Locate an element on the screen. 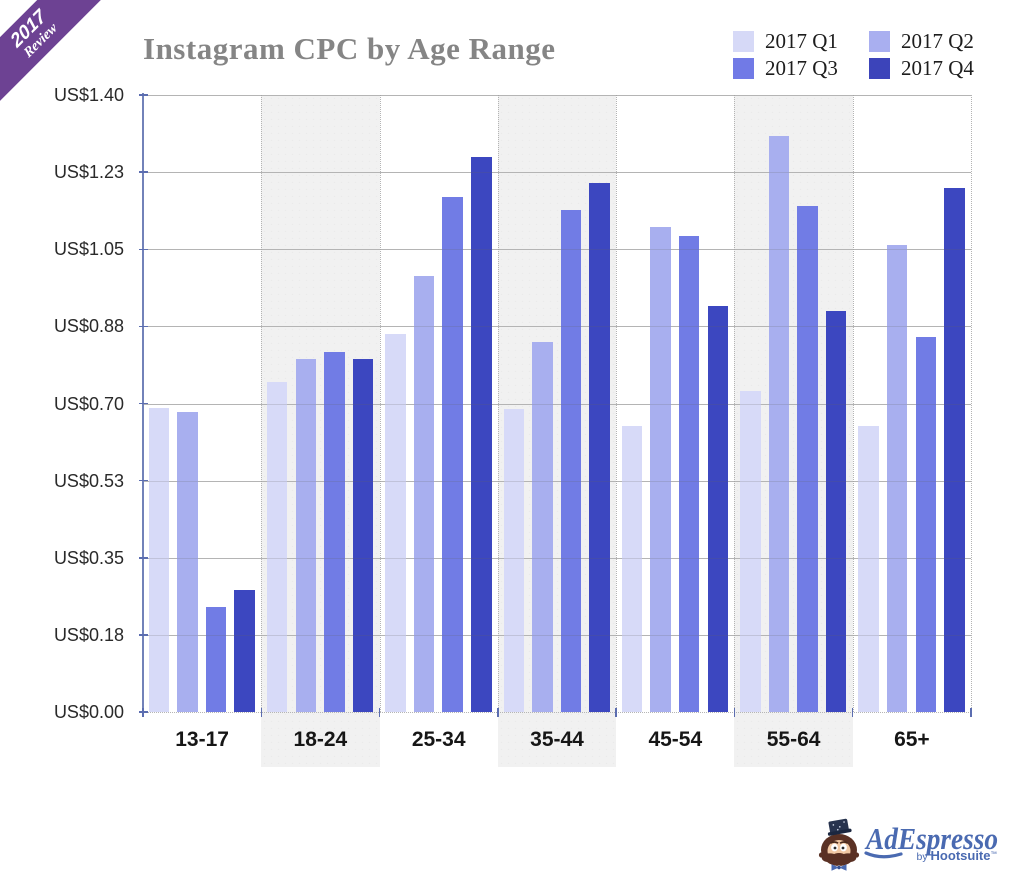 The height and width of the screenshot is (874, 1024). svg-text: AdEspresso is located at coordinates (931, 838).